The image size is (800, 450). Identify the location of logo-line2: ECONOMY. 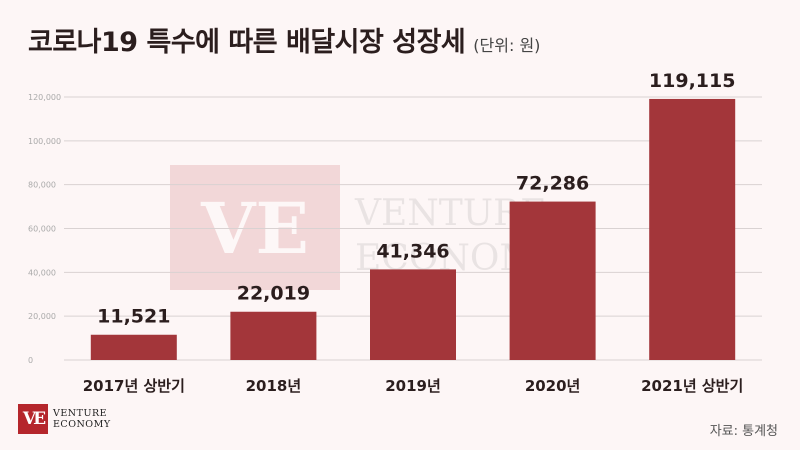
(82, 424).